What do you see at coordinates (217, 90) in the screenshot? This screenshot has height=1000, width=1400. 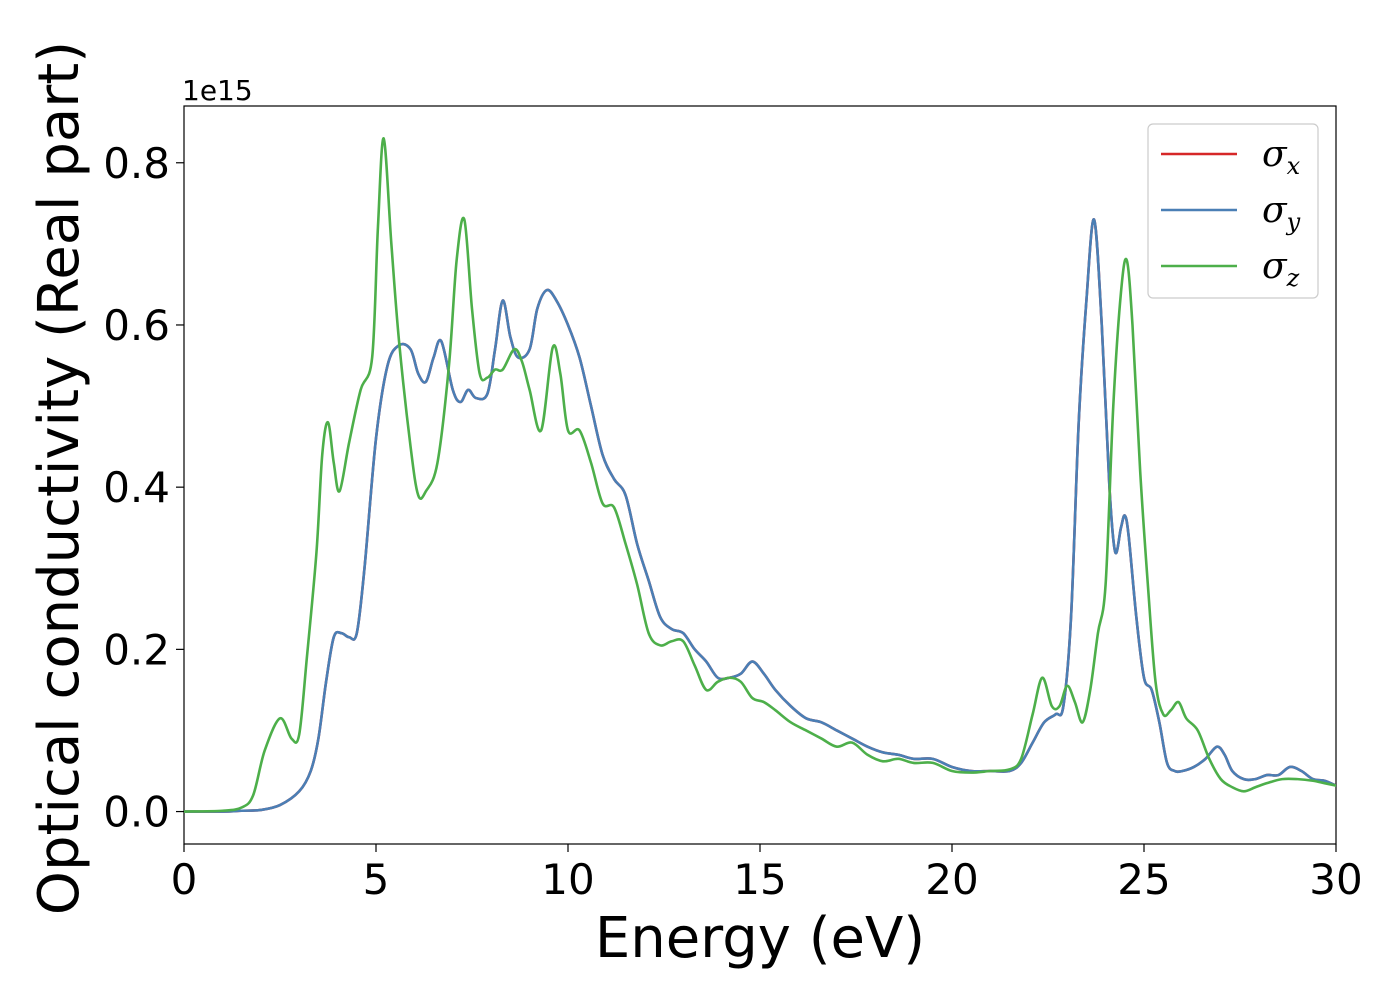 I see `y-offset-label: 1e15` at bounding box center [217, 90].